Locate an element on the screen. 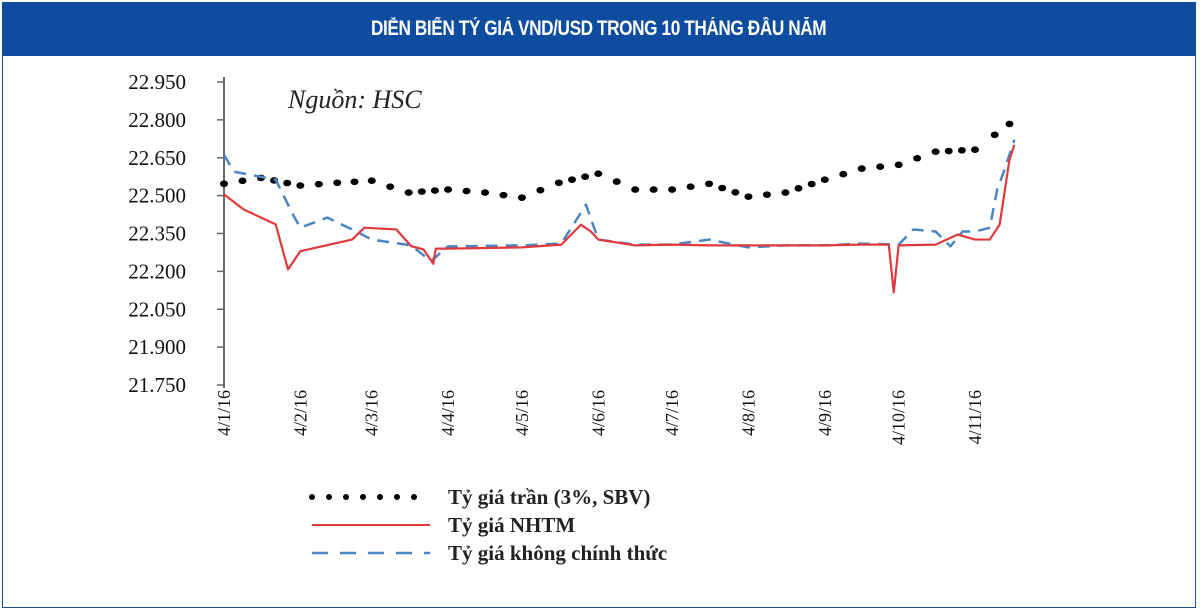 Image resolution: width=1200 pixels, height=616 pixels. x-tick-label: 4/7/16 is located at coordinates (672, 413).